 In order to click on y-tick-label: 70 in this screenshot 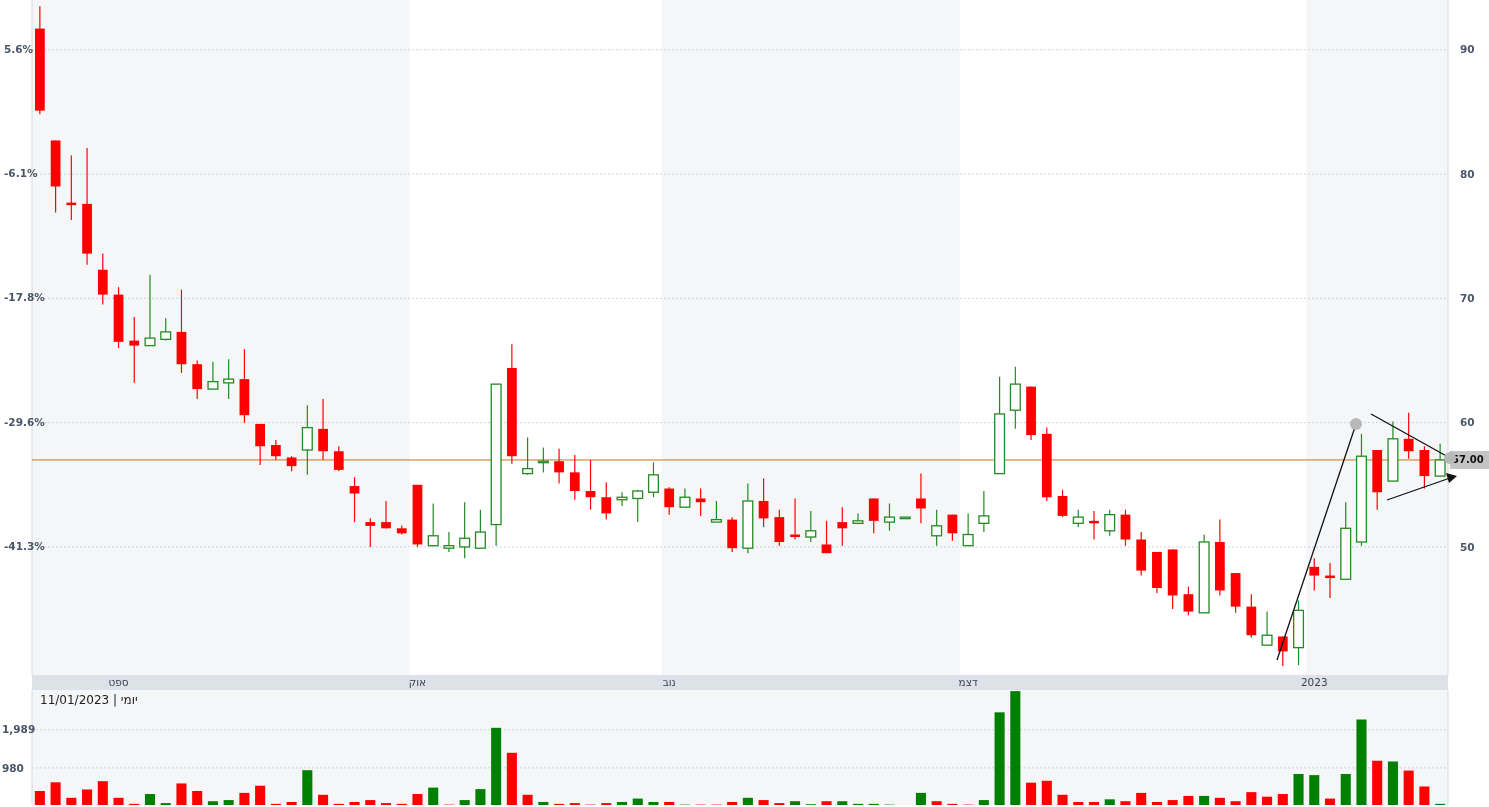, I will do `click(1467, 298)`.